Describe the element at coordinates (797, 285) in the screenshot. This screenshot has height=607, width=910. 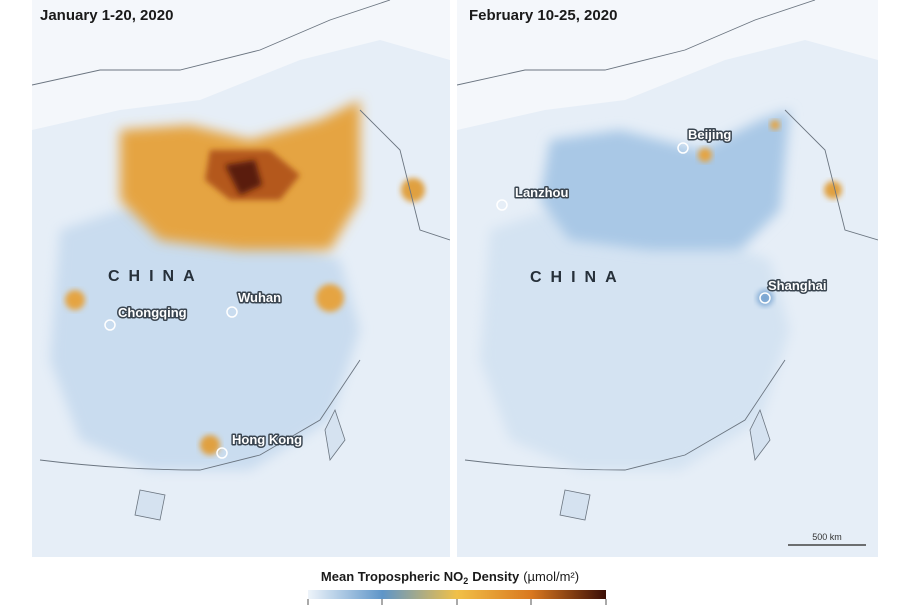
I see `city-label: Shanghai` at that location.